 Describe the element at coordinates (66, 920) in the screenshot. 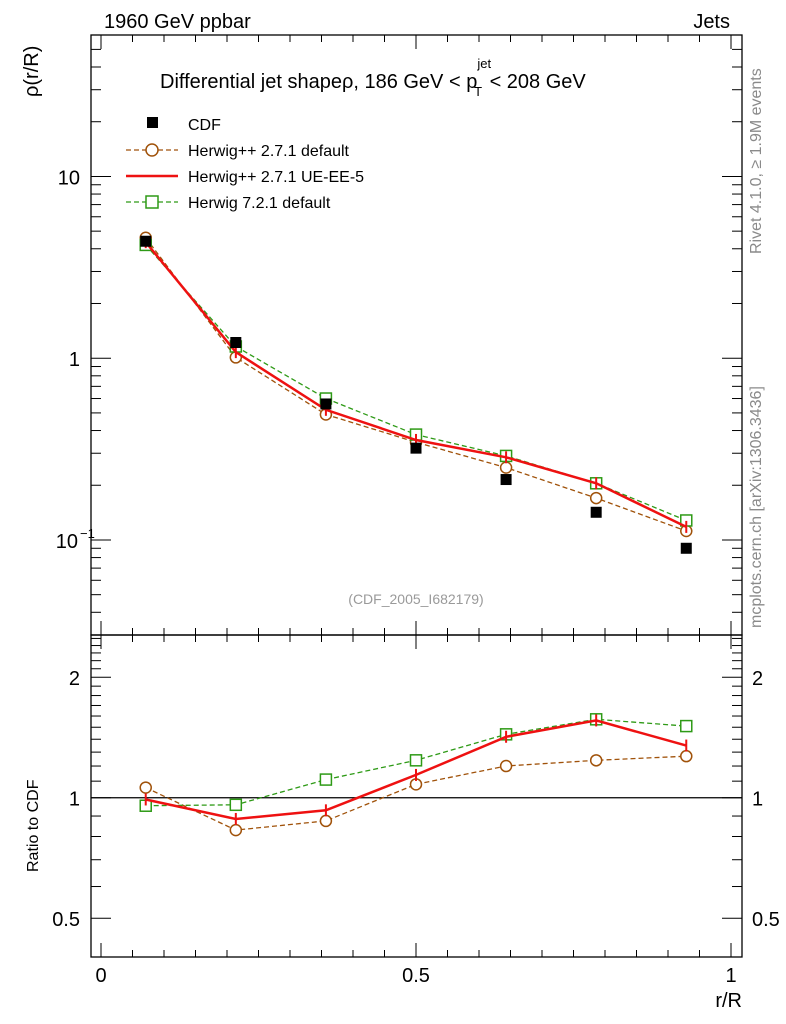

I see `ratio-y-tick-label: 0.5` at that location.